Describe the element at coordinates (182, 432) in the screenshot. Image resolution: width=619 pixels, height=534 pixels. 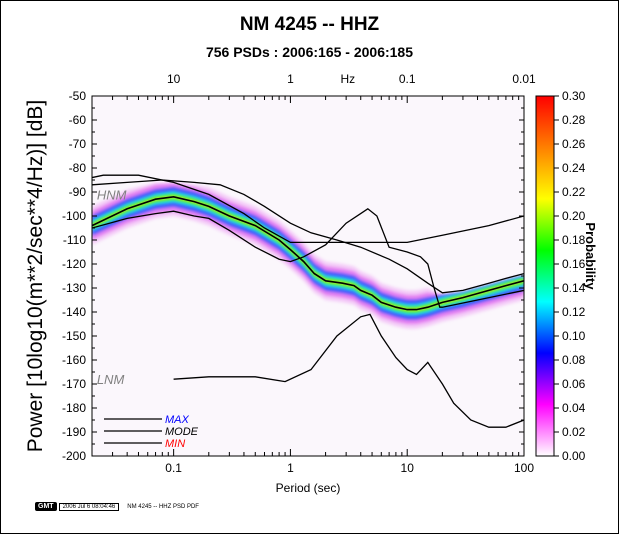
I see `legend-label-mode: MODE` at that location.